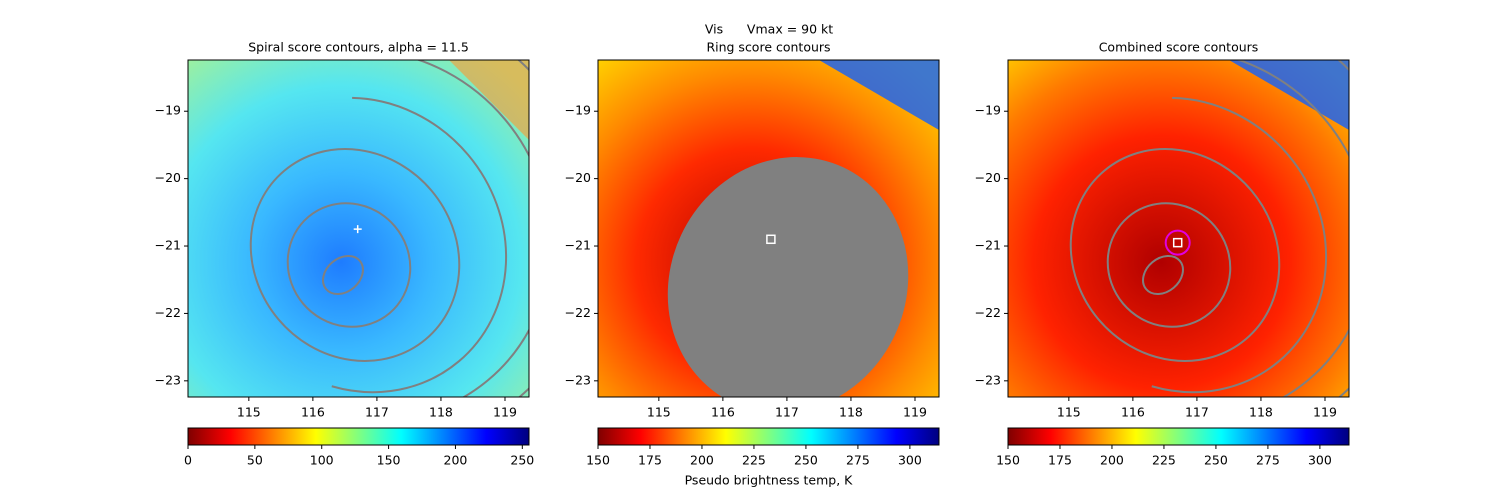 Image resolution: width=1500 pixels, height=500 pixels. I want to click on colorbar-tick-label: 100, so click(322, 460).